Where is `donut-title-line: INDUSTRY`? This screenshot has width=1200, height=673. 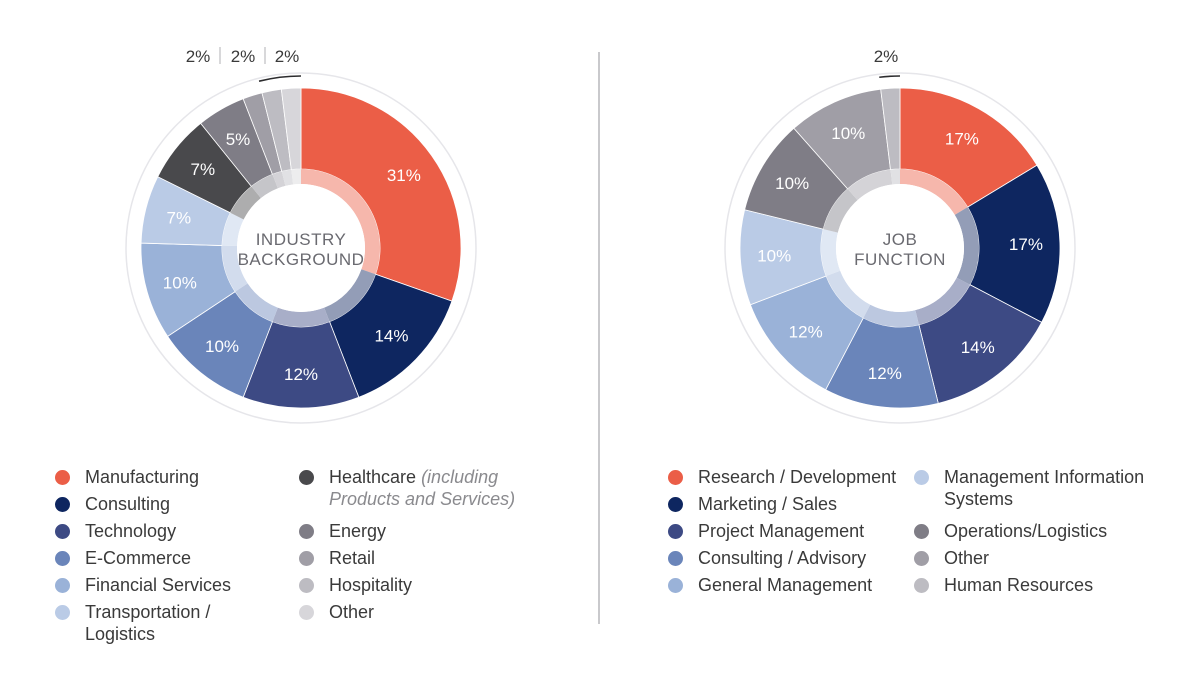
donut-title-line: INDUSTRY is located at coordinates (301, 239).